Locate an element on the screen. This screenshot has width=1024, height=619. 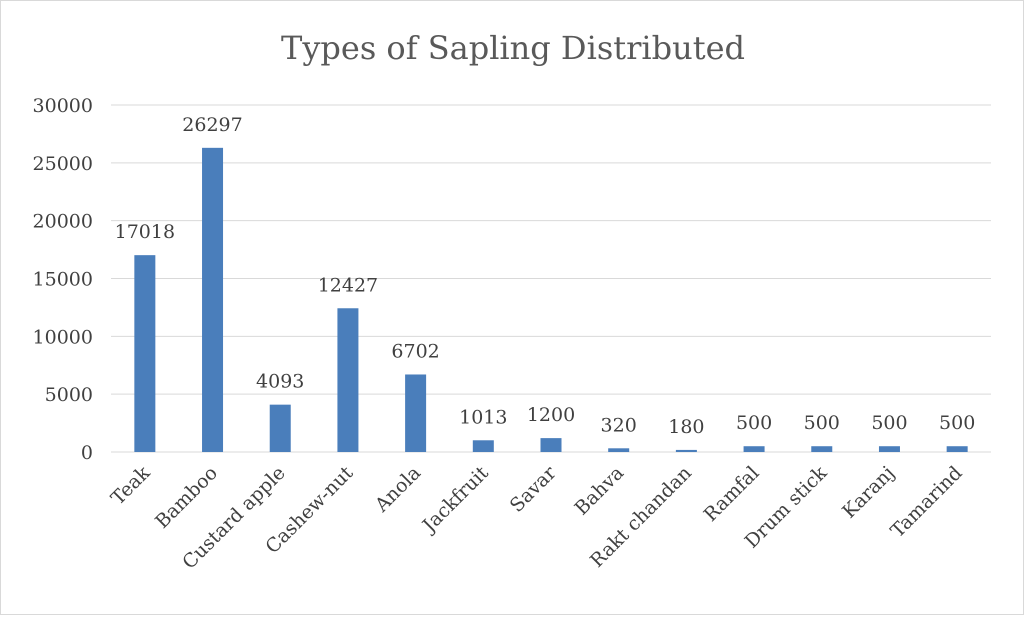
x-tick-label: Anola is located at coordinates (397, 489).